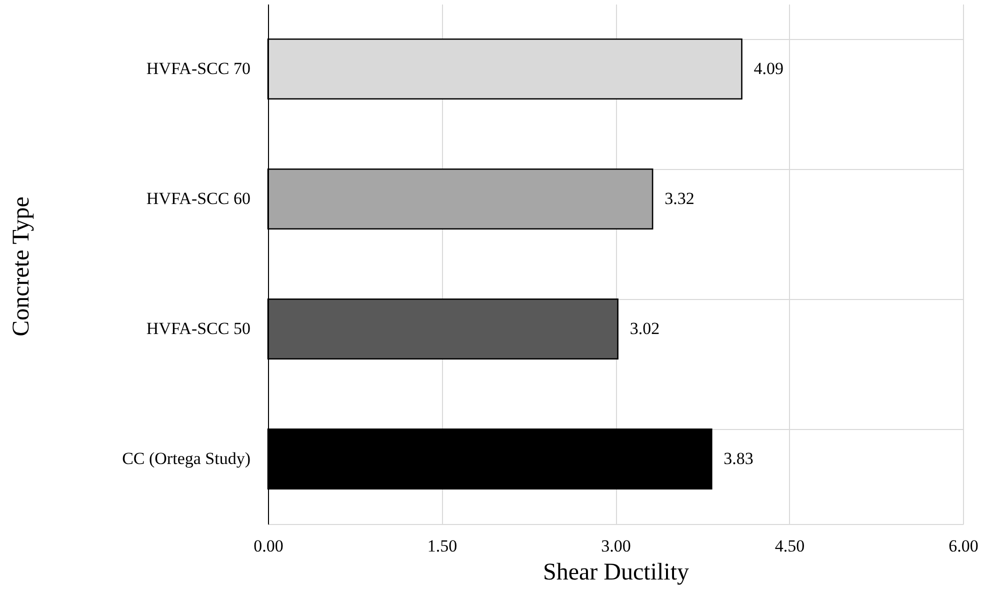 The image size is (995, 590). What do you see at coordinates (616, 546) in the screenshot?
I see `x-tick-label: 3.00` at bounding box center [616, 546].